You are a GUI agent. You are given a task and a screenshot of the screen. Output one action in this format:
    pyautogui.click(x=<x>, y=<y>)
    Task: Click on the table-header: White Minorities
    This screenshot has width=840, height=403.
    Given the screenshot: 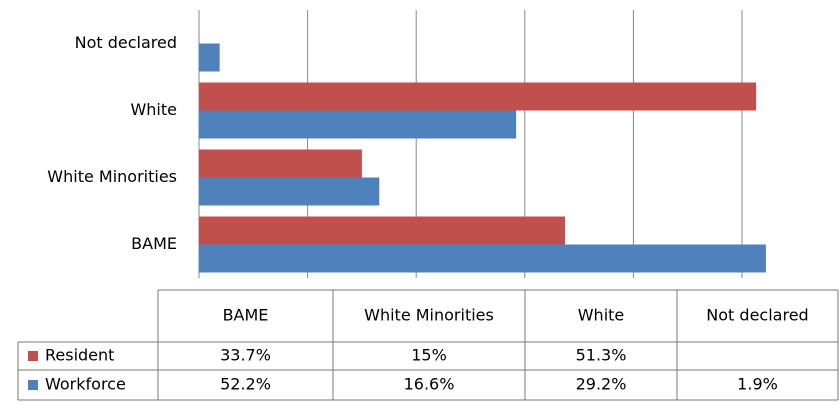 What is the action you would take?
    pyautogui.click(x=429, y=315)
    